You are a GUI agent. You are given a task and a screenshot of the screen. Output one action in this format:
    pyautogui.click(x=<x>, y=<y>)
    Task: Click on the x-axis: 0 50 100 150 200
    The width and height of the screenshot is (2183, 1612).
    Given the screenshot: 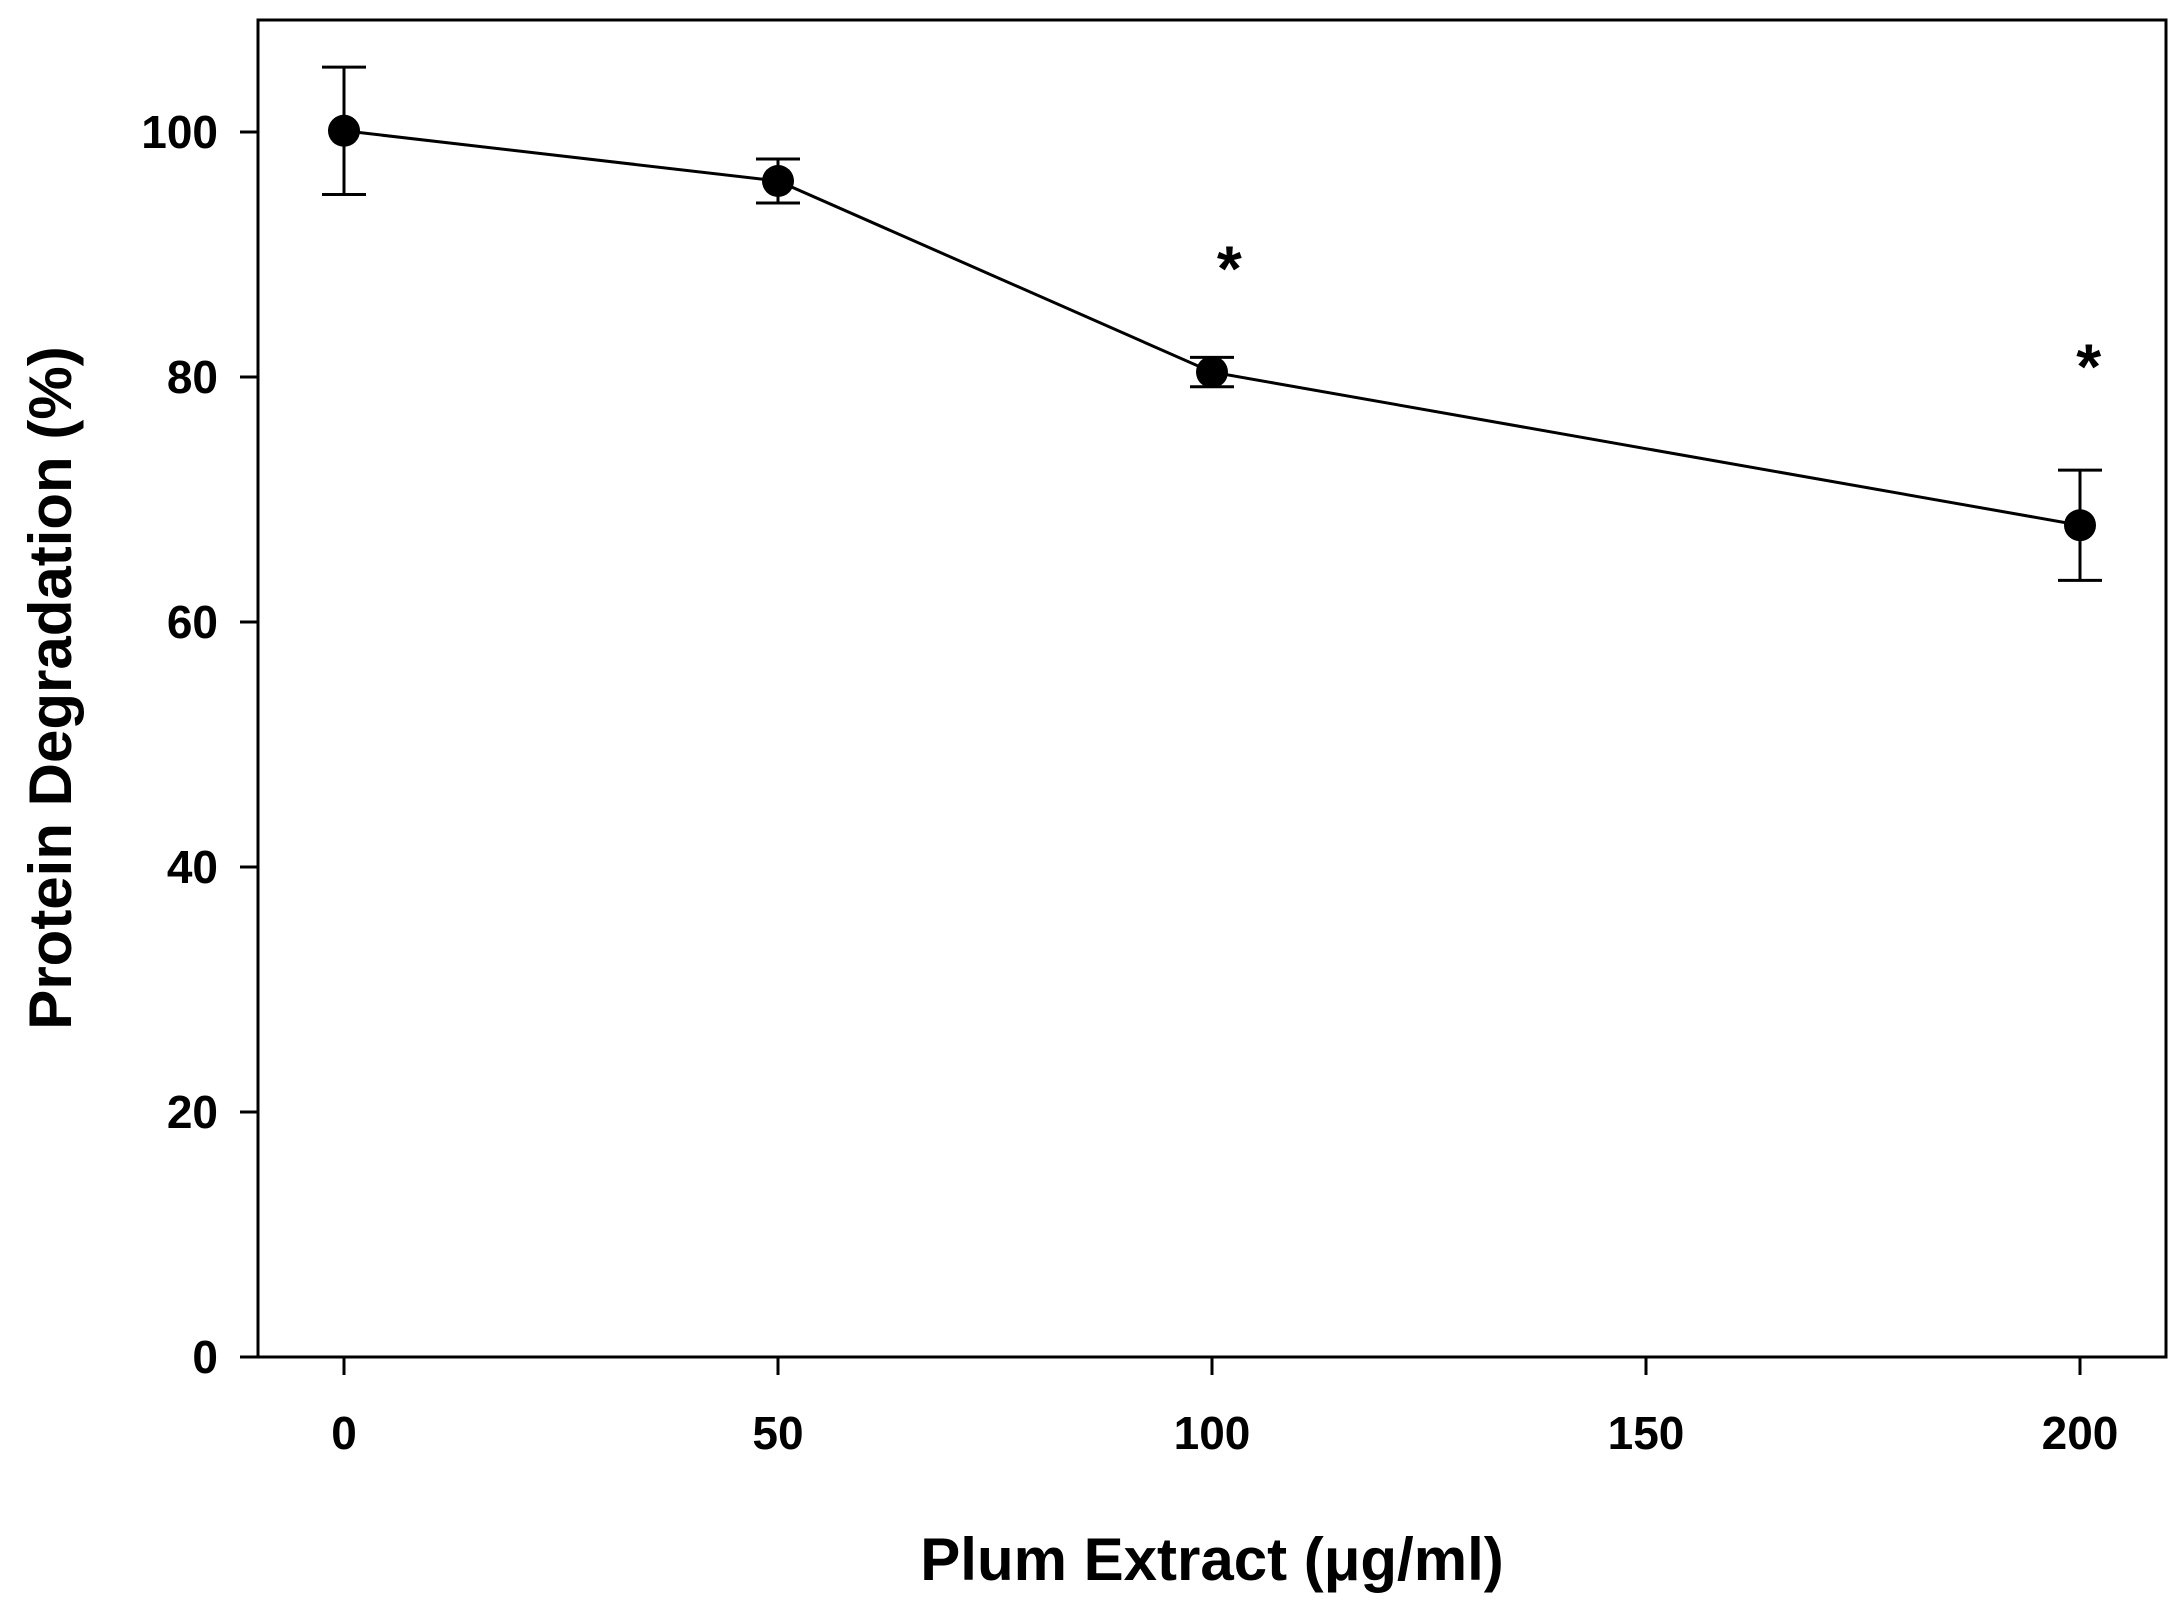 What is the action you would take?
    pyautogui.click(x=1224, y=1408)
    